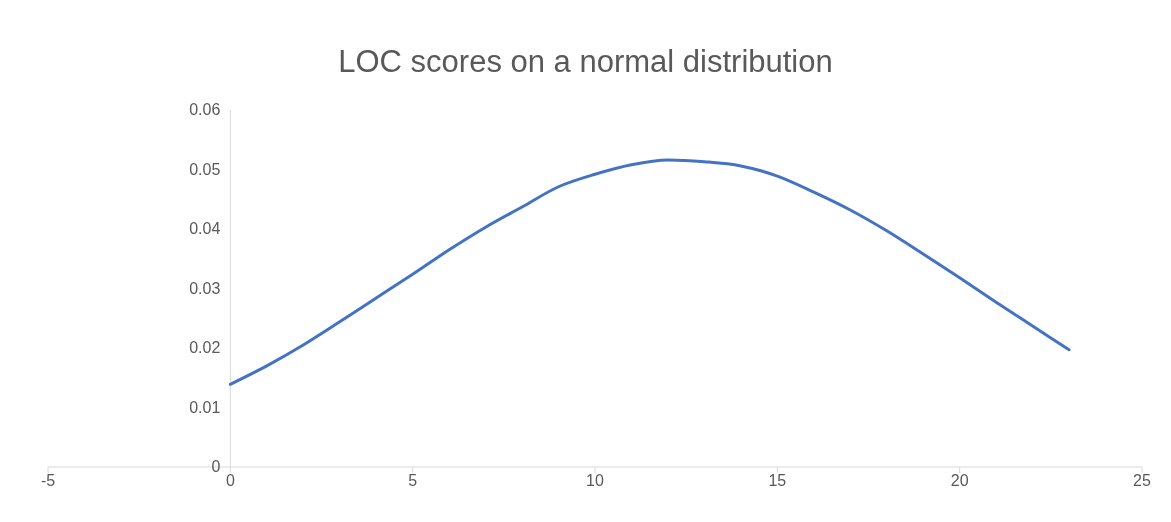  Describe the element at coordinates (205, 288) in the screenshot. I see `y-tick-label: 0.03` at that location.